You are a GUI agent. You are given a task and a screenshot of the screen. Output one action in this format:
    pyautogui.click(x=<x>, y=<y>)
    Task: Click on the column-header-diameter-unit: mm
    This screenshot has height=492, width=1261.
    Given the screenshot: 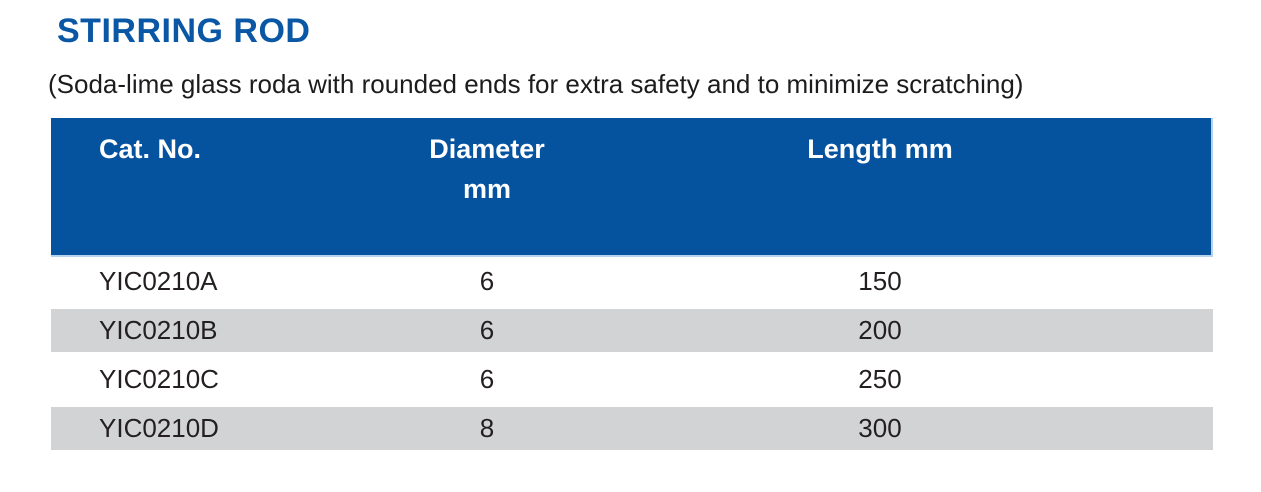 What is the action you would take?
    pyautogui.click(x=486, y=189)
    